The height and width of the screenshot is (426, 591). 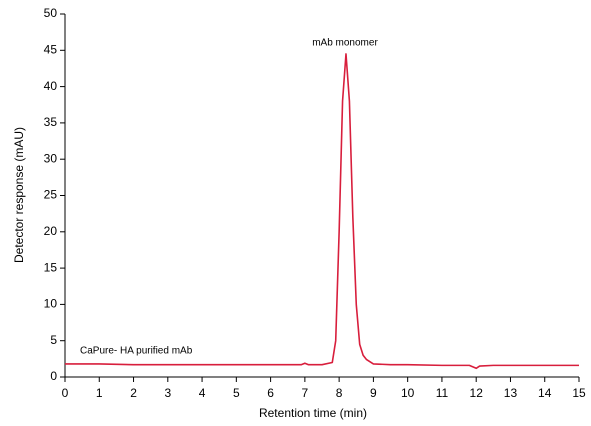 What do you see at coordinates (99, 393) in the screenshot?
I see `x-tick-label: 1` at bounding box center [99, 393].